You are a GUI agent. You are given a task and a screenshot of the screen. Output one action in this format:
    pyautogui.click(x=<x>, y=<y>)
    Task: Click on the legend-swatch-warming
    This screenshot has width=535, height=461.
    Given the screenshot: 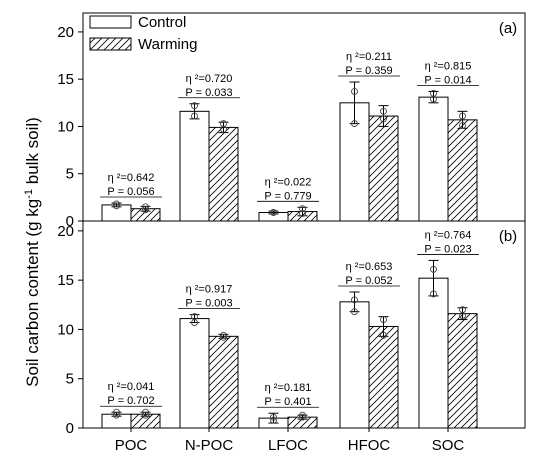 What is the action you would take?
    pyautogui.click(x=110, y=44)
    